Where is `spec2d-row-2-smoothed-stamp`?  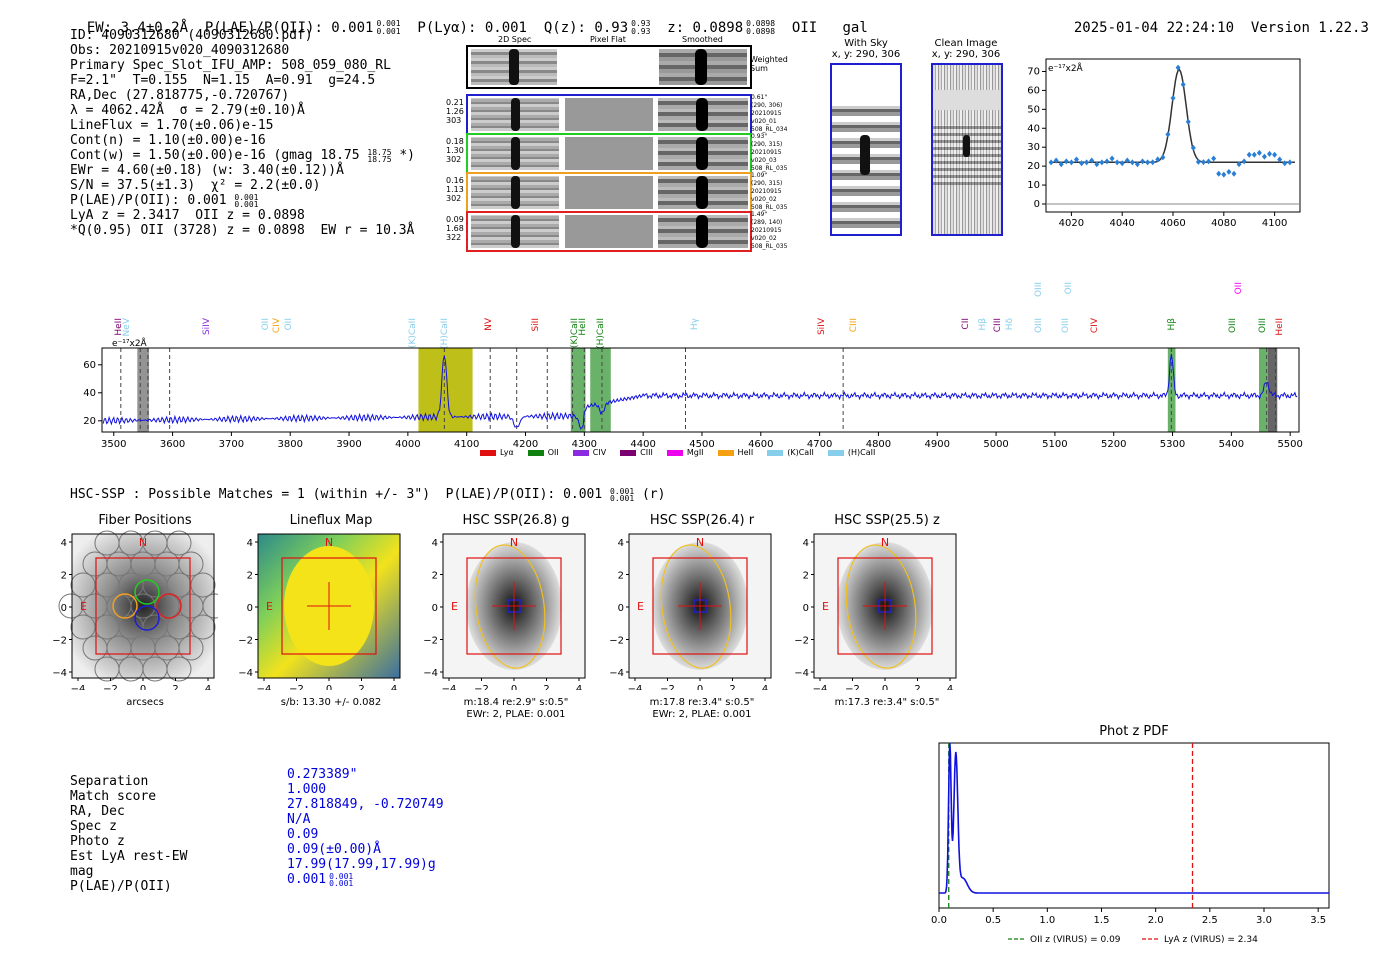
spec2d-row-2-smoothed-stamp is located at coordinates (703, 192).